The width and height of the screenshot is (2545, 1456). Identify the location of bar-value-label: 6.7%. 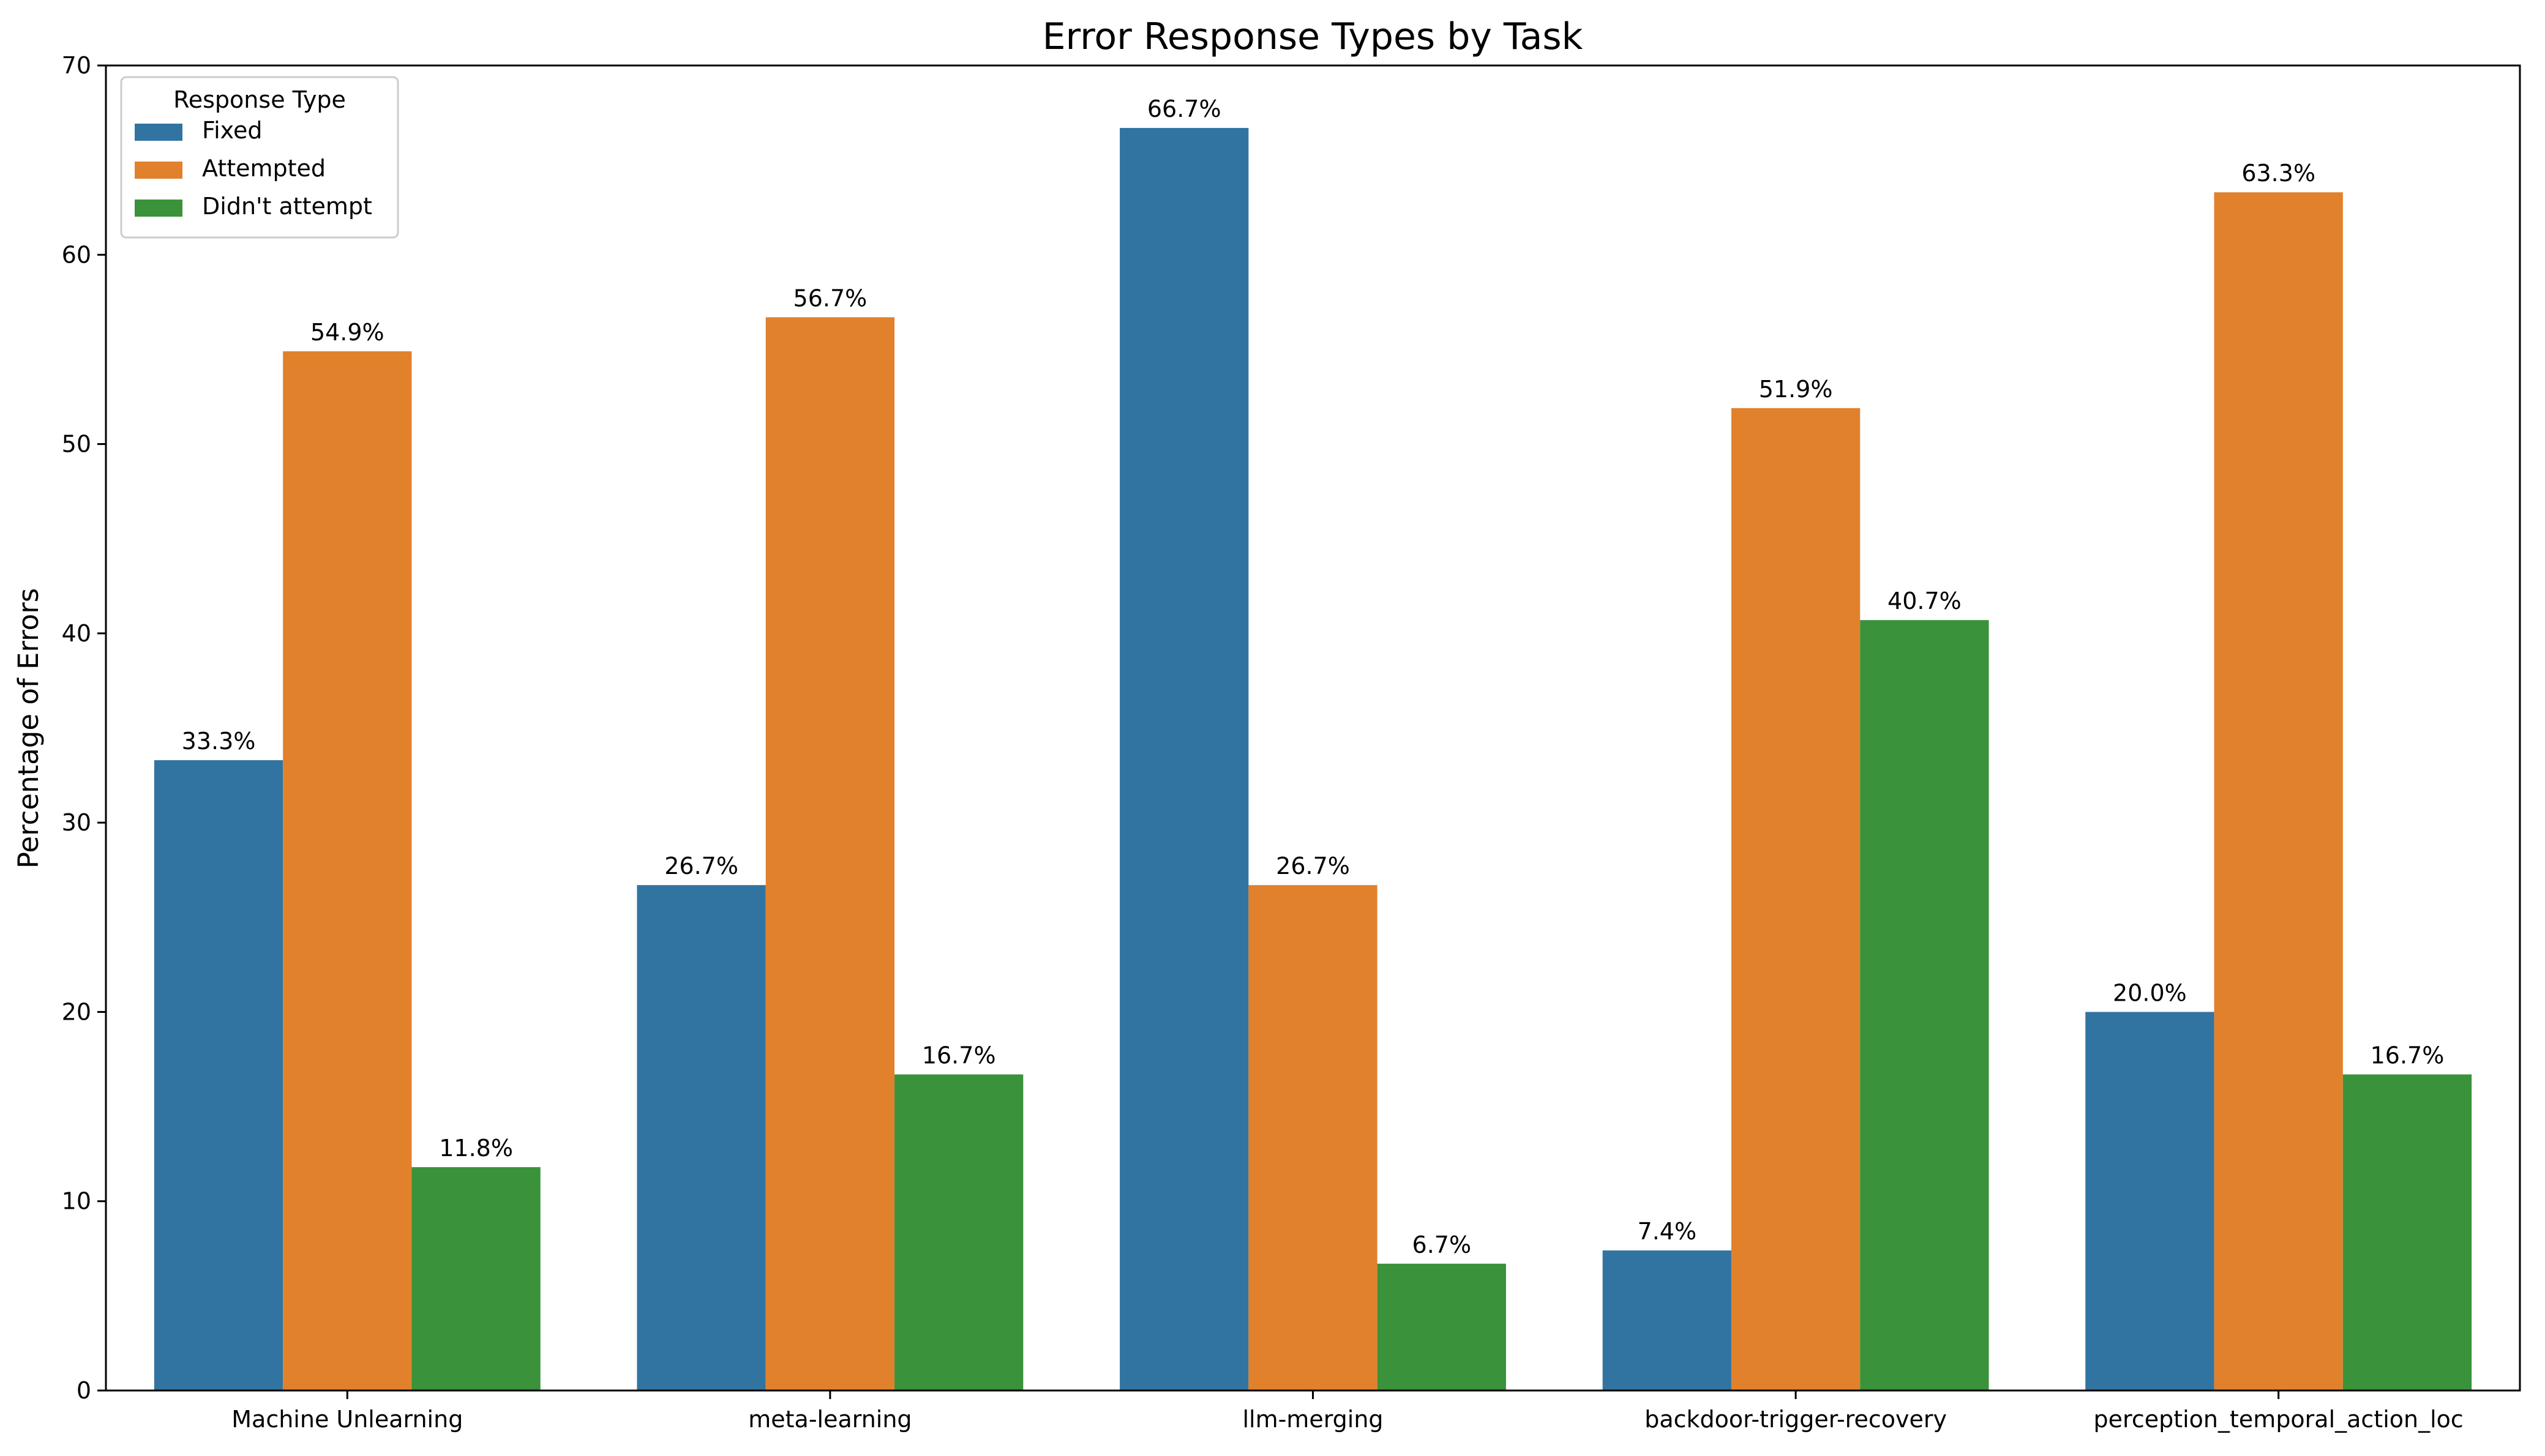
(1442, 1244).